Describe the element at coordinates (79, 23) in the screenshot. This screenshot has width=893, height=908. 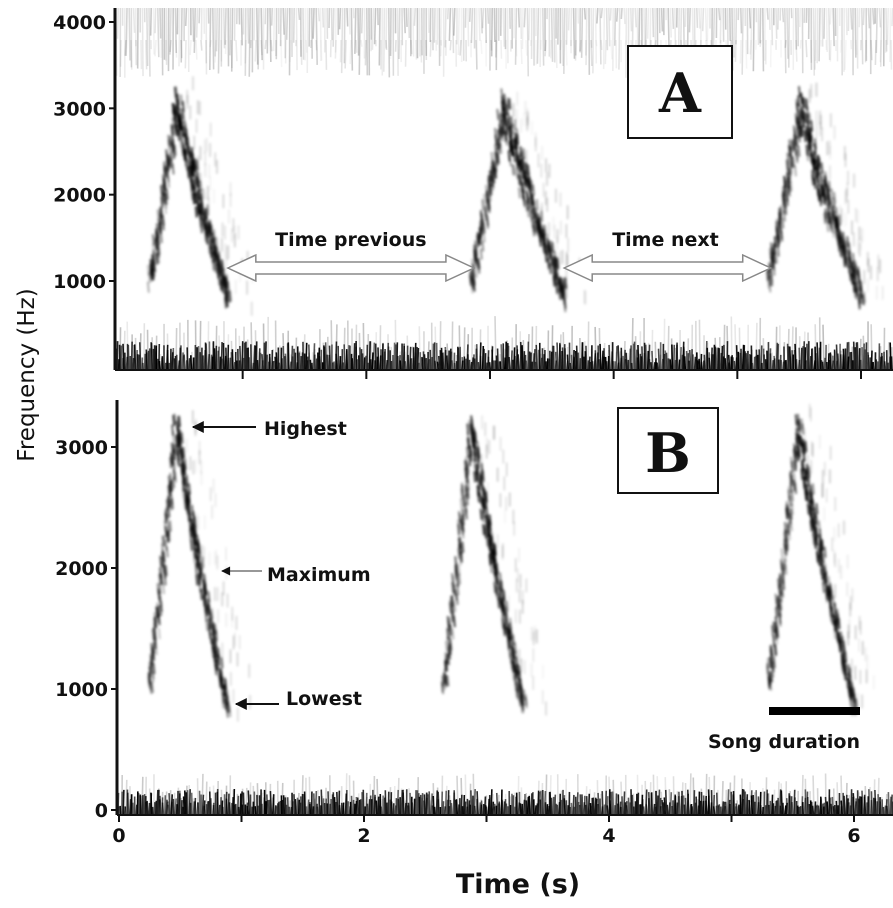
I see `y-tick-label: 4000` at that location.